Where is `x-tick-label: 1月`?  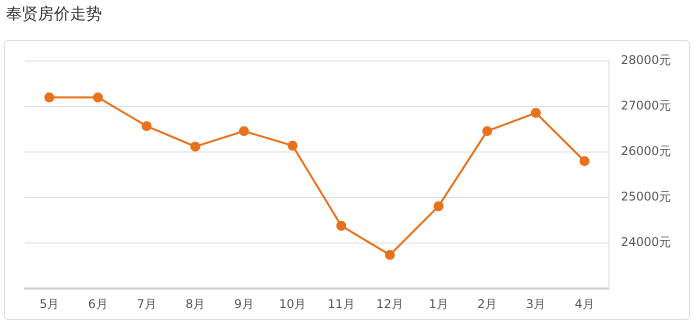 x-tick-label: 1月 is located at coordinates (438, 303).